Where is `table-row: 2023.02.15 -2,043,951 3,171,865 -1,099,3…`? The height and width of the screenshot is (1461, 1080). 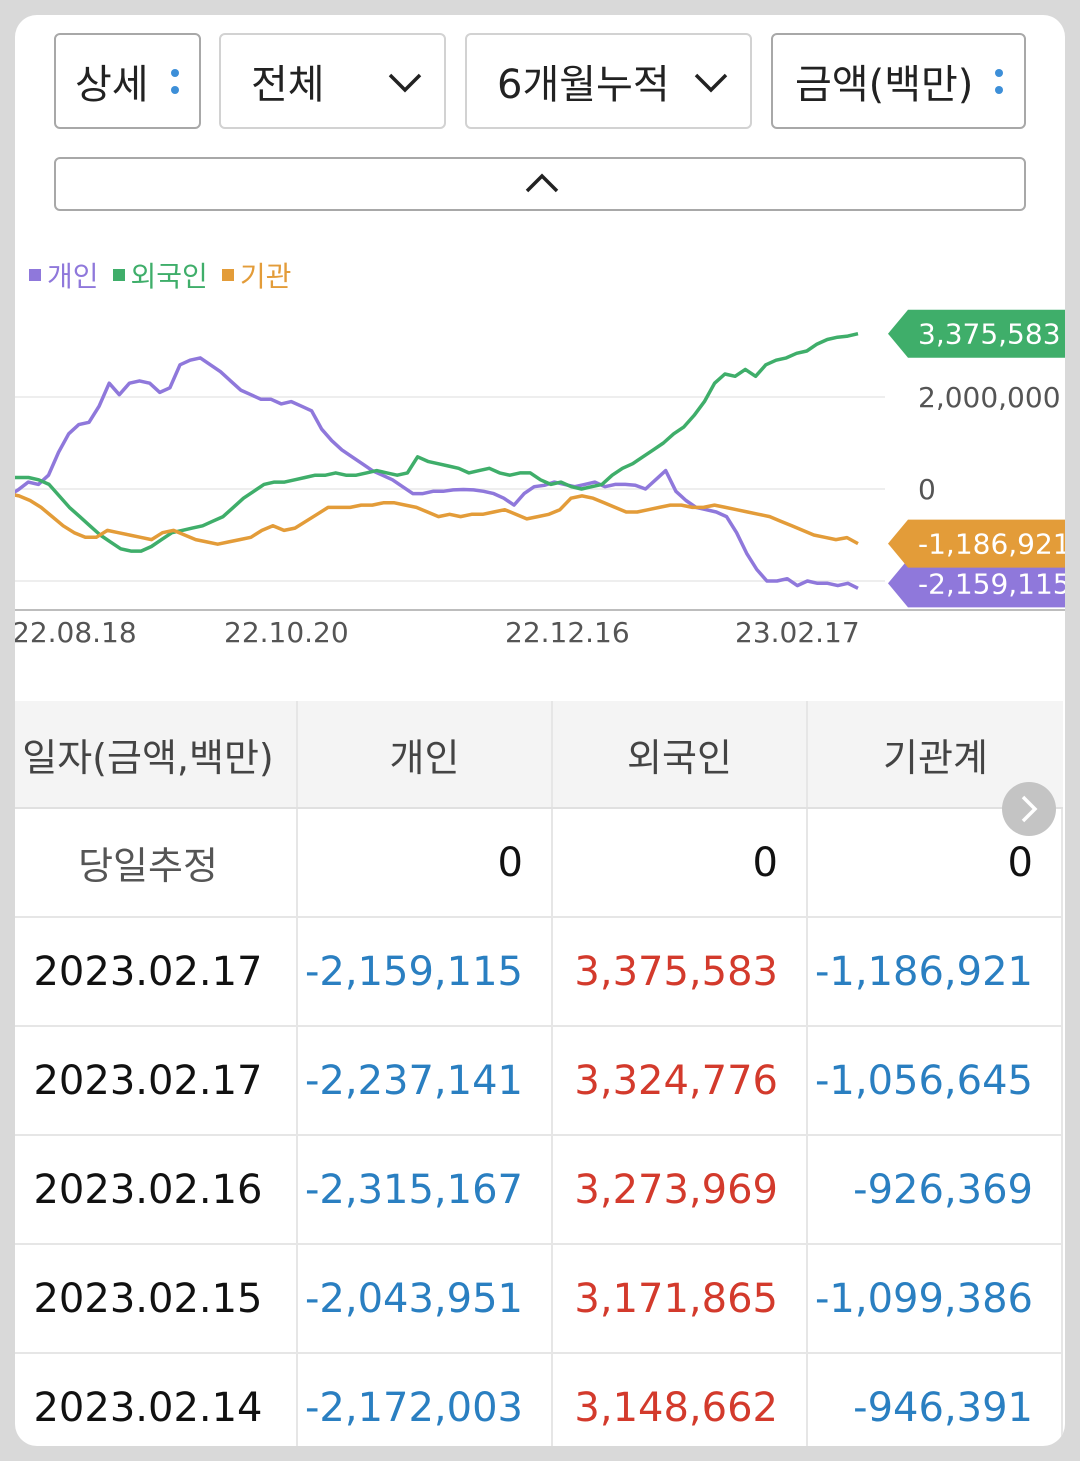 table-row: 2023.02.15 -2,043,951 3,171,865 -1,099,3… is located at coordinates (539, 1299).